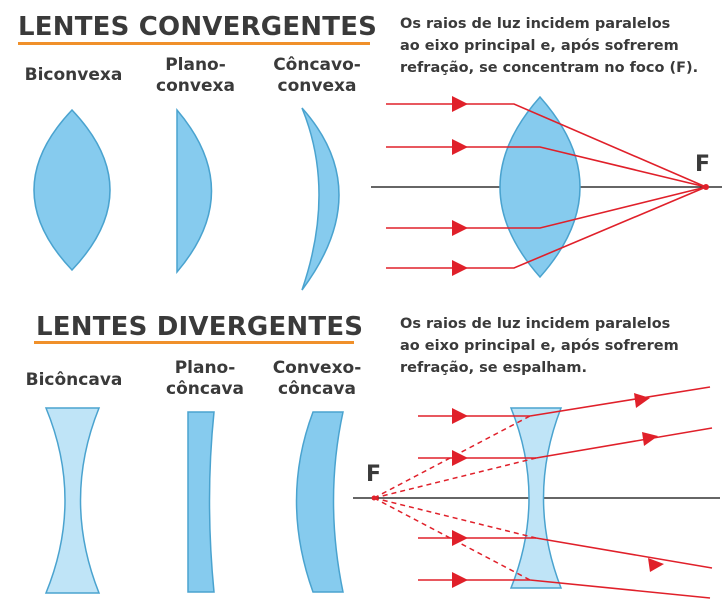  Describe the element at coordinates (317, 65) in the screenshot. I see `lens-label-line1: Côncavo-` at that location.